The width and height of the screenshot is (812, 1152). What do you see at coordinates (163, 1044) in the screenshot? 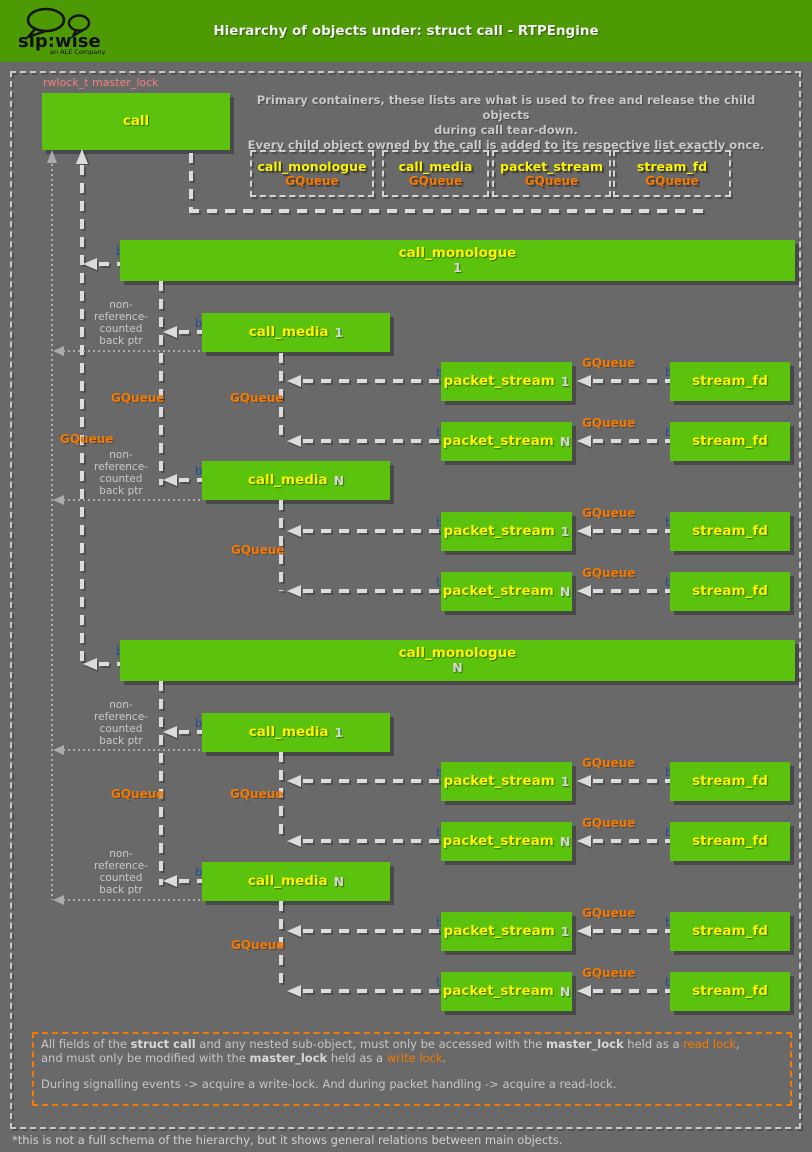
I see `note-bold: struct call` at bounding box center [163, 1044].